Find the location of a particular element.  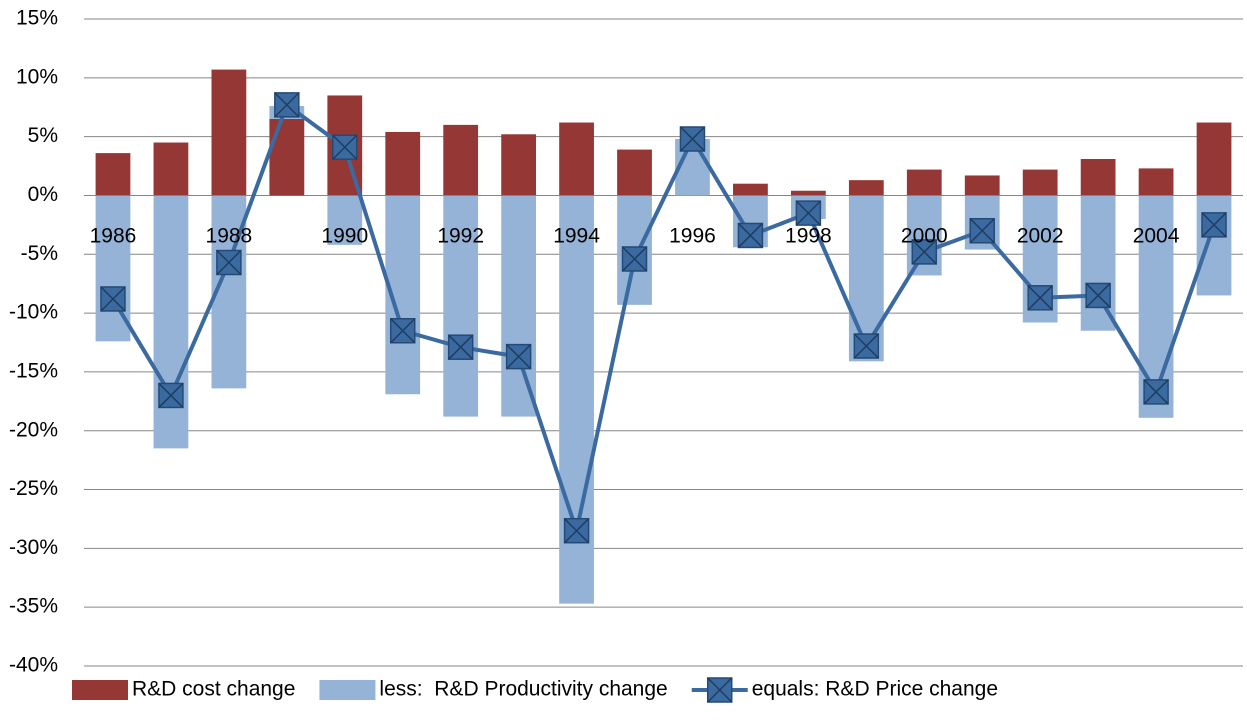

y-tick-label: -30% is located at coordinates (33, 547).